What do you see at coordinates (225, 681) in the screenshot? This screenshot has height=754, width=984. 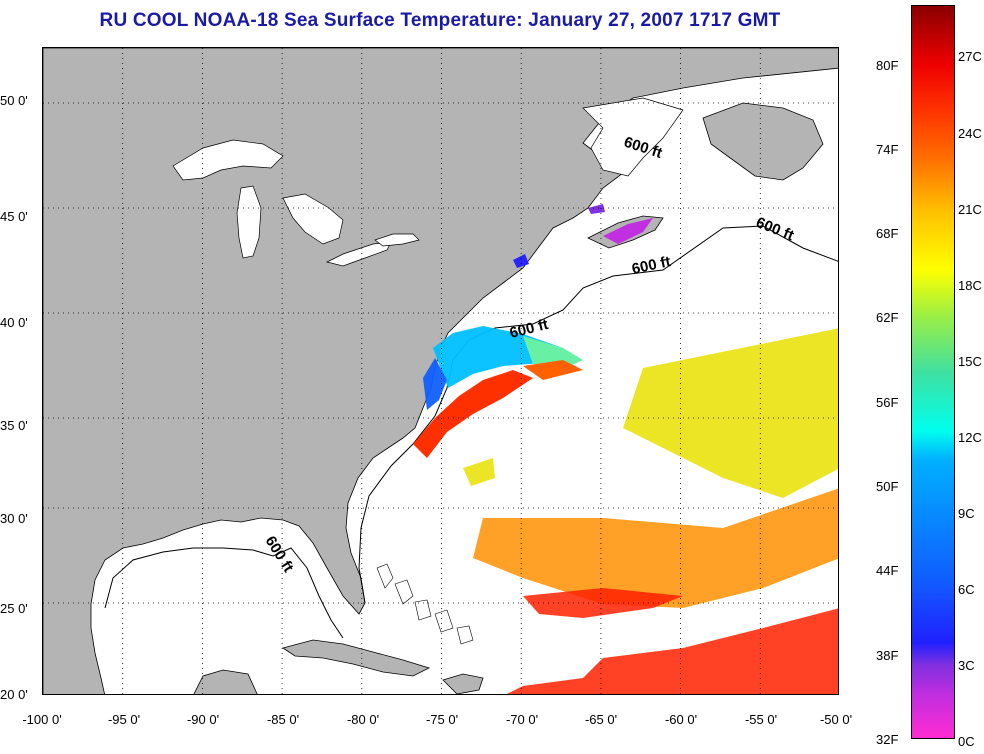 I see `yucatan-land` at bounding box center [225, 681].